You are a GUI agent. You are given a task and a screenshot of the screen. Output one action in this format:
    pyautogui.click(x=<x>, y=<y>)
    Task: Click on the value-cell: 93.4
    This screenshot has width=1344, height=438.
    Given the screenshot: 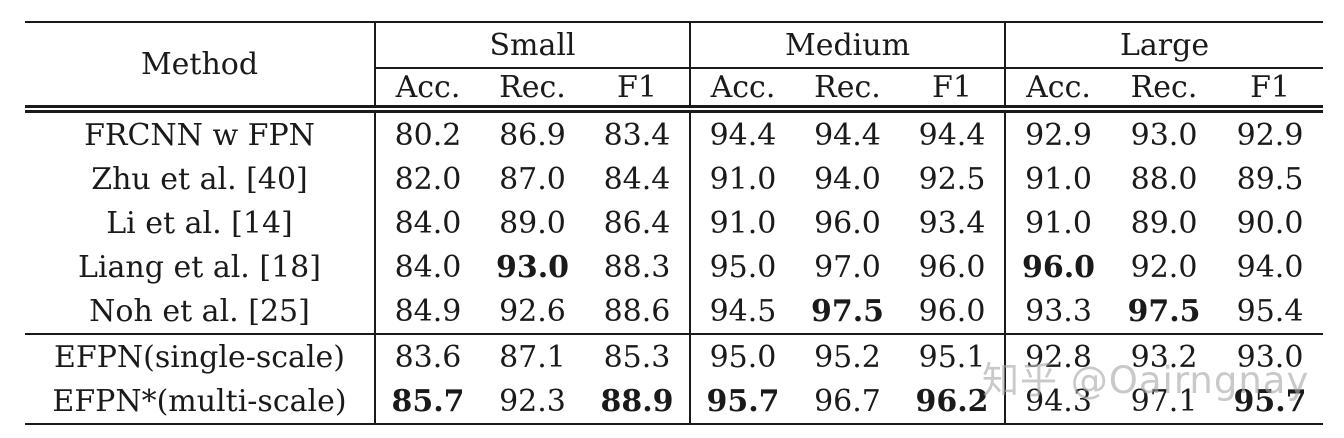 What is the action you would take?
    pyautogui.click(x=952, y=223)
    